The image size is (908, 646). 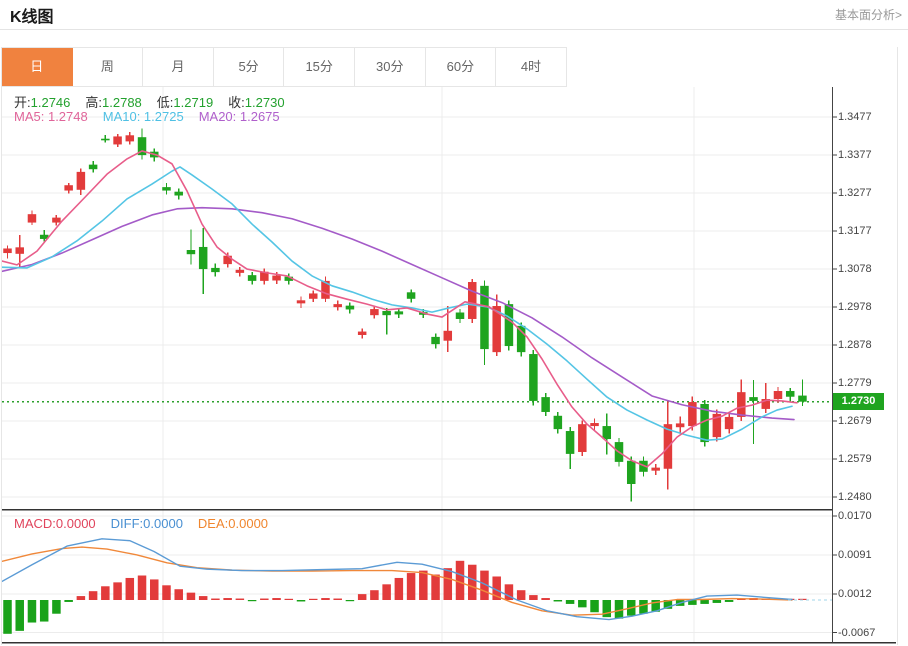 I want to click on stat-item: DIFF:0.0000, so click(x=146, y=523).